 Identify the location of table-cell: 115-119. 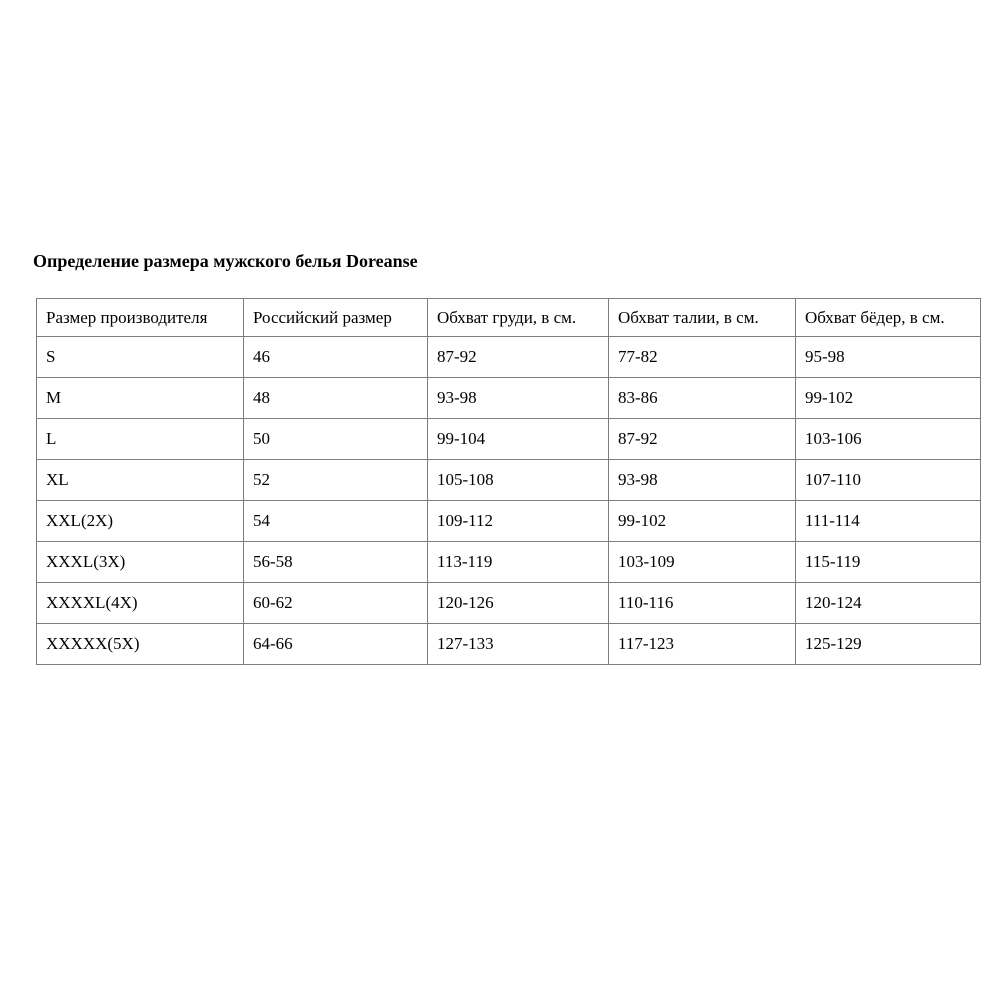
(888, 562).